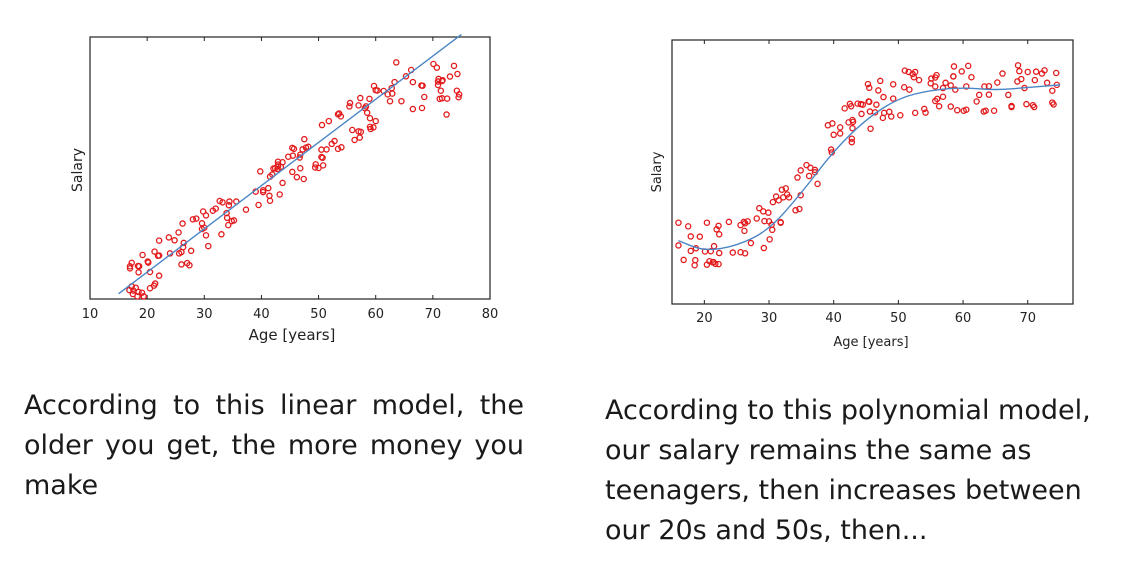 This screenshot has height=571, width=1123. Describe the element at coordinates (78, 170) in the screenshot. I see `linear-y-axis-label: Salary` at that location.